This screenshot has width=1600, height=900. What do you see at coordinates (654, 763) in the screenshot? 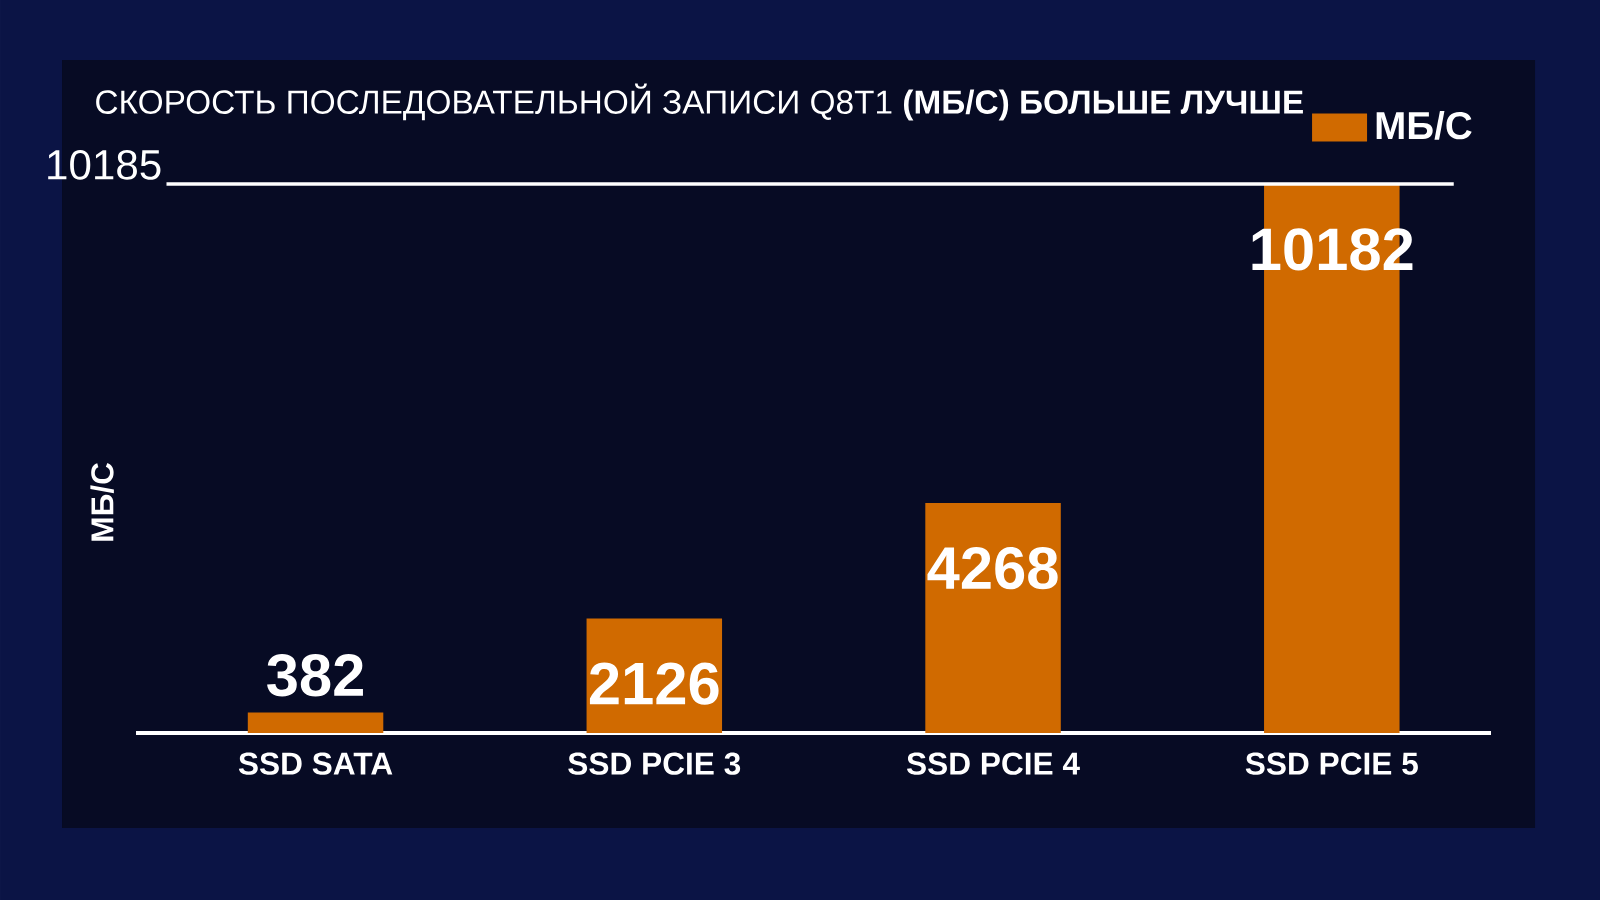
I see `x-tick-label: SSD PCIE 3` at bounding box center [654, 763].